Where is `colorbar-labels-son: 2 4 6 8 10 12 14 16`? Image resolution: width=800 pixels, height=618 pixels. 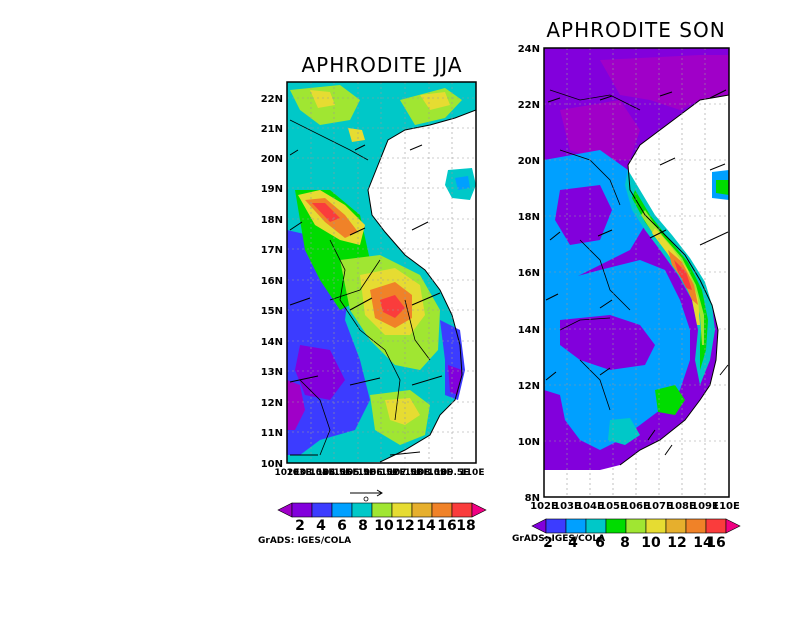
colorbar-labels-son: 2 4 6 8 10 12 14 16 is located at coordinates (634, 543).